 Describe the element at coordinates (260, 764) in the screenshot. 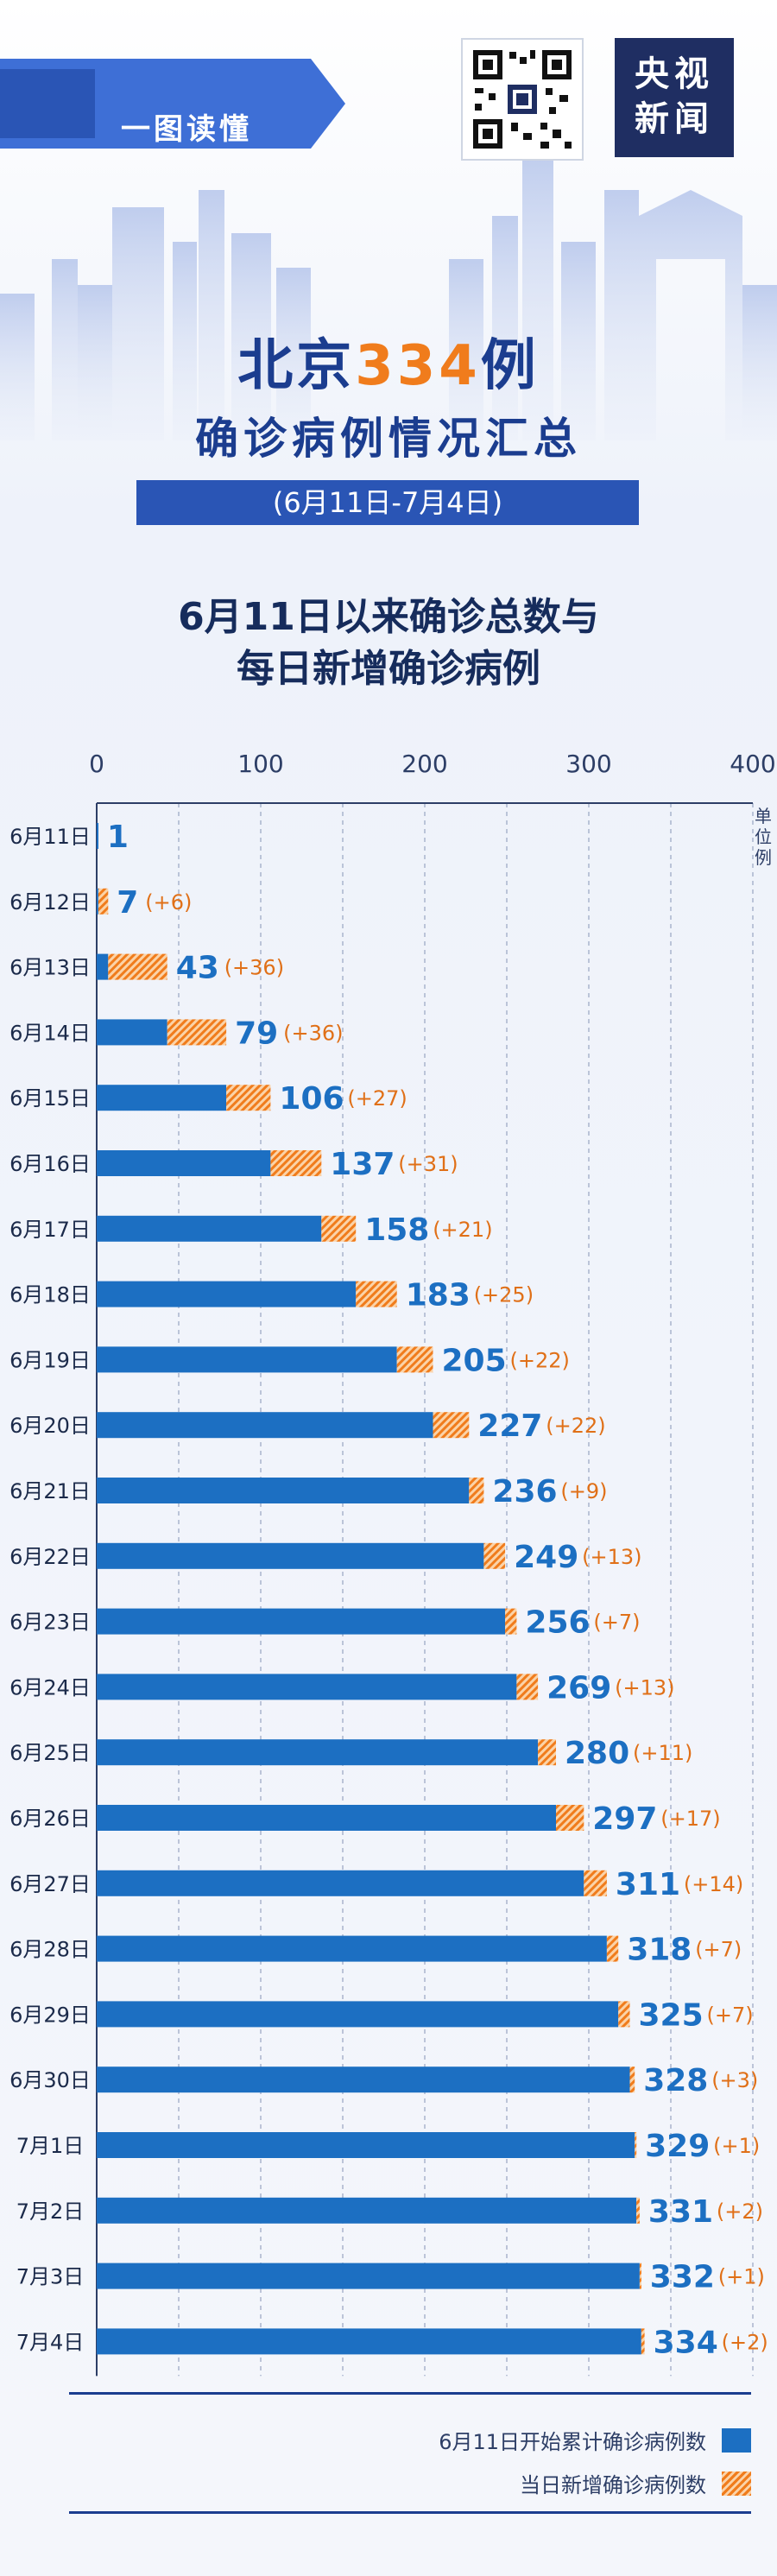

I see `x-tick-label: 100` at that location.